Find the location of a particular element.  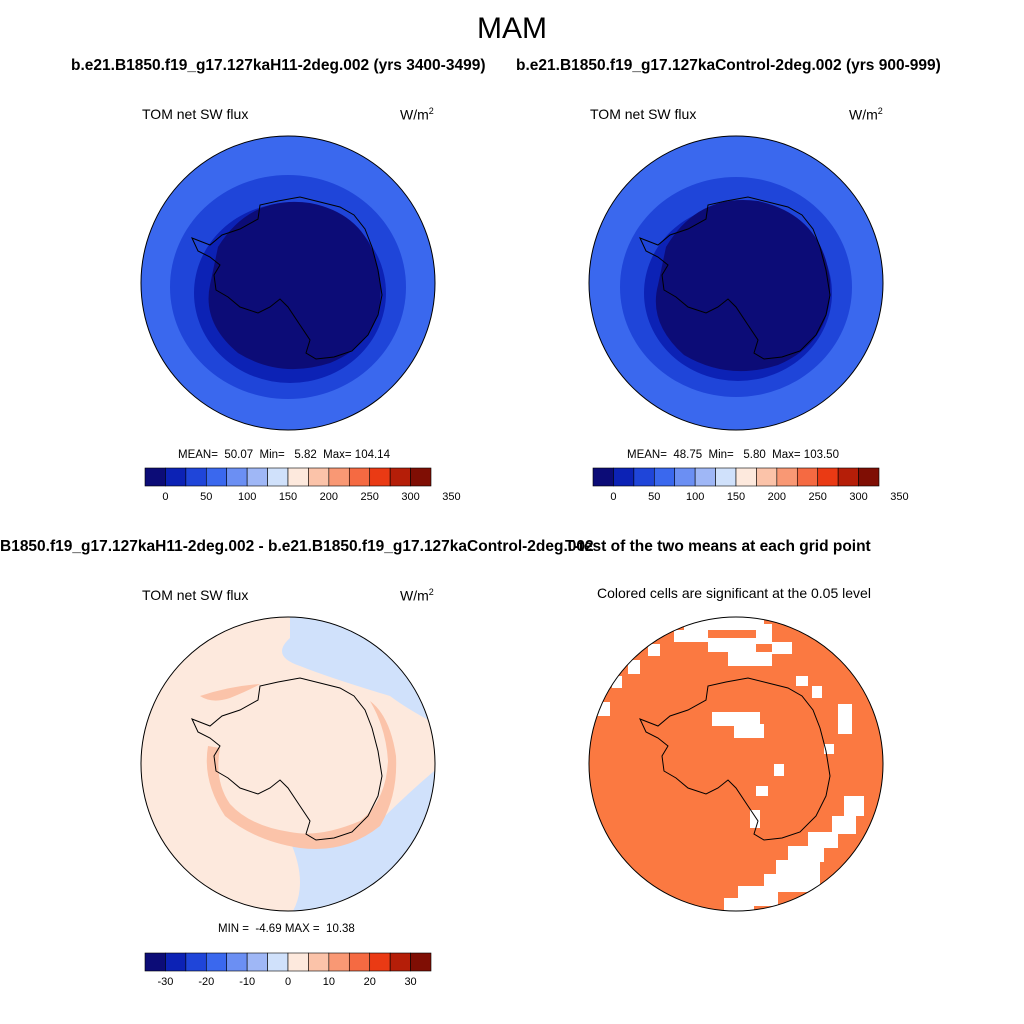

panel2-max-value: 103.50 is located at coordinates (821, 455).